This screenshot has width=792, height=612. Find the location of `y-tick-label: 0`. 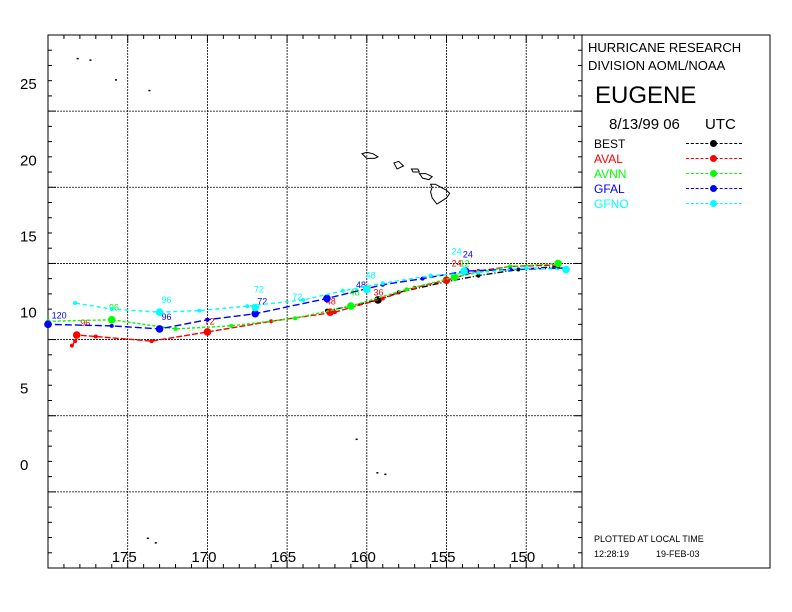

y-tick-label: 0 is located at coordinates (24, 465).